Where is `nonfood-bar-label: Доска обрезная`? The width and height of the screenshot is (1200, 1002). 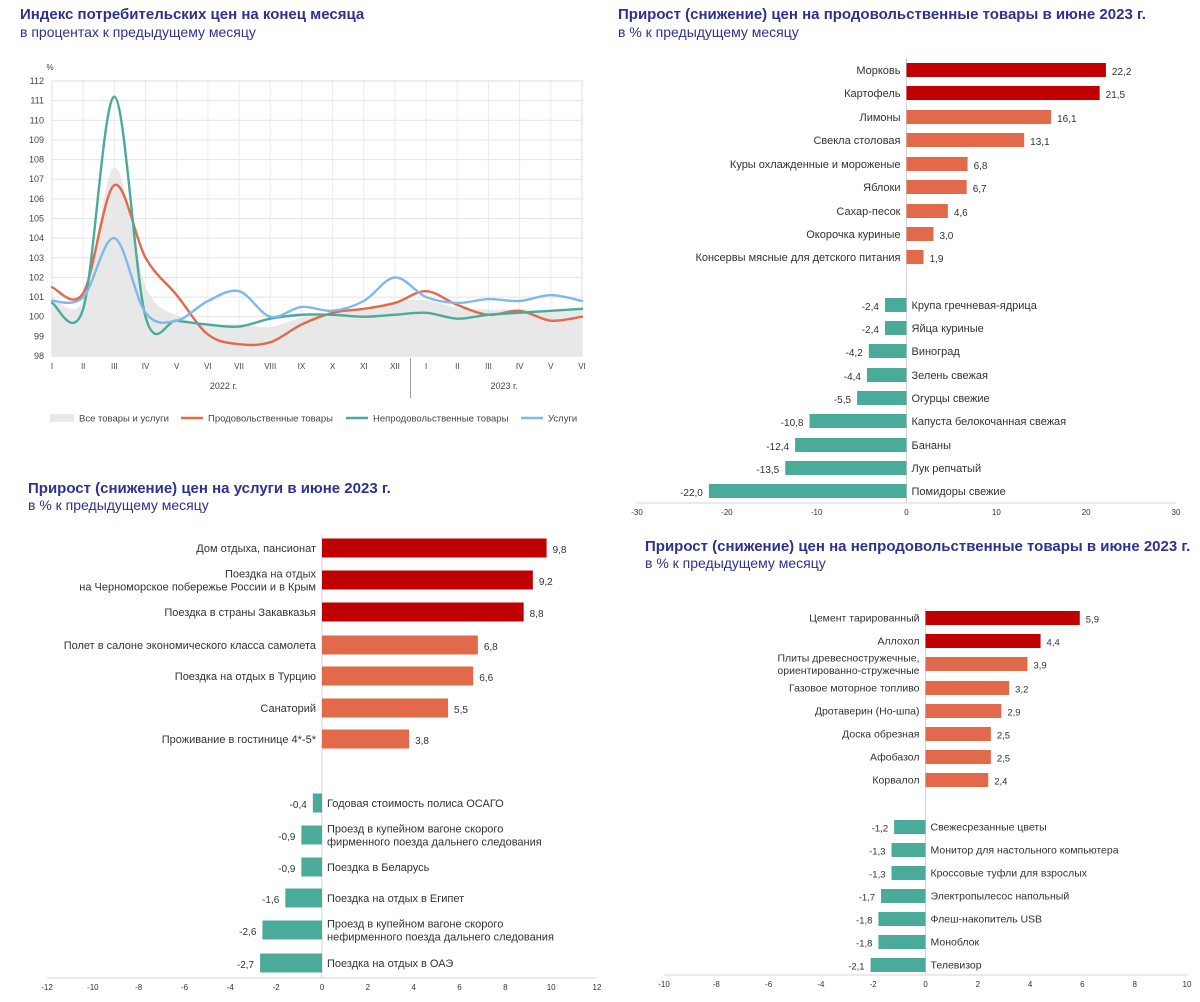 nonfood-bar-label: Доска обрезная is located at coordinates (880, 735).